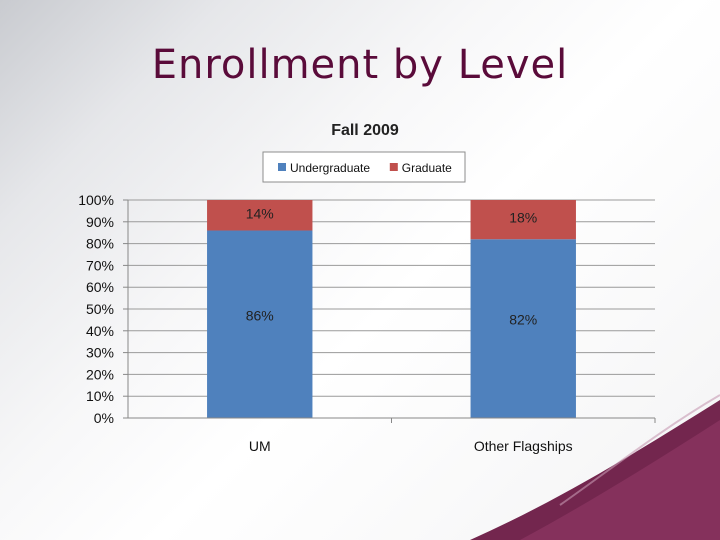  I want to click on data-label: 14%, so click(260, 213).